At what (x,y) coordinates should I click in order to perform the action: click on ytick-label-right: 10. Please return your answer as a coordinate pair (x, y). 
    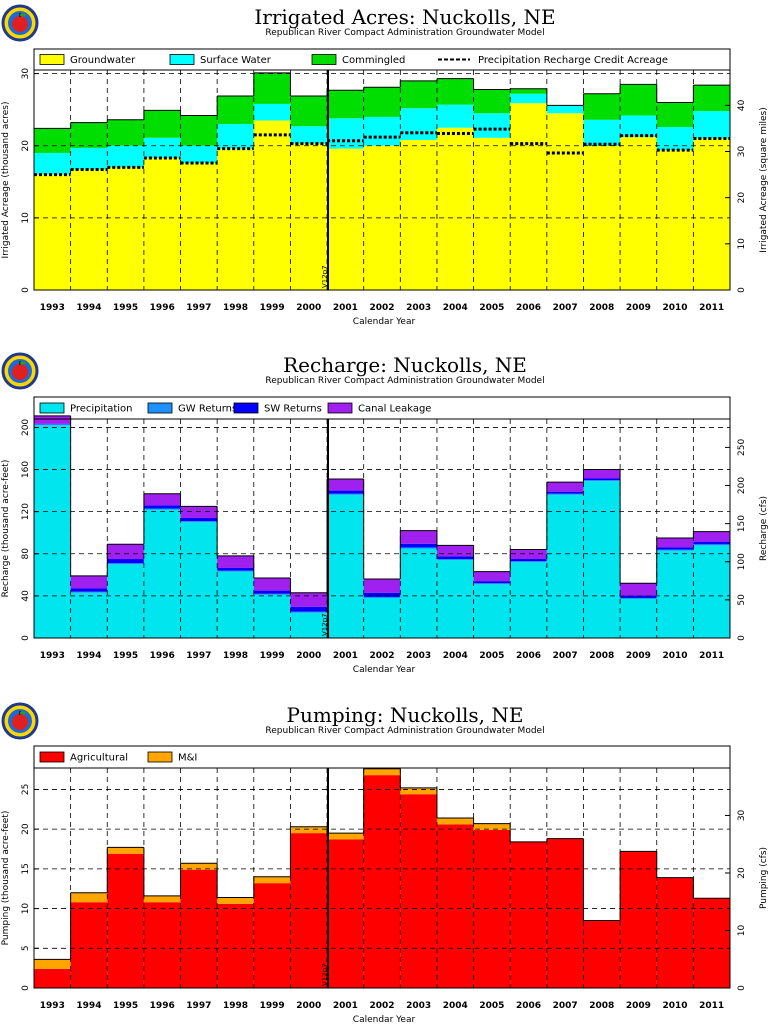
    Looking at the image, I should click on (742, 930).